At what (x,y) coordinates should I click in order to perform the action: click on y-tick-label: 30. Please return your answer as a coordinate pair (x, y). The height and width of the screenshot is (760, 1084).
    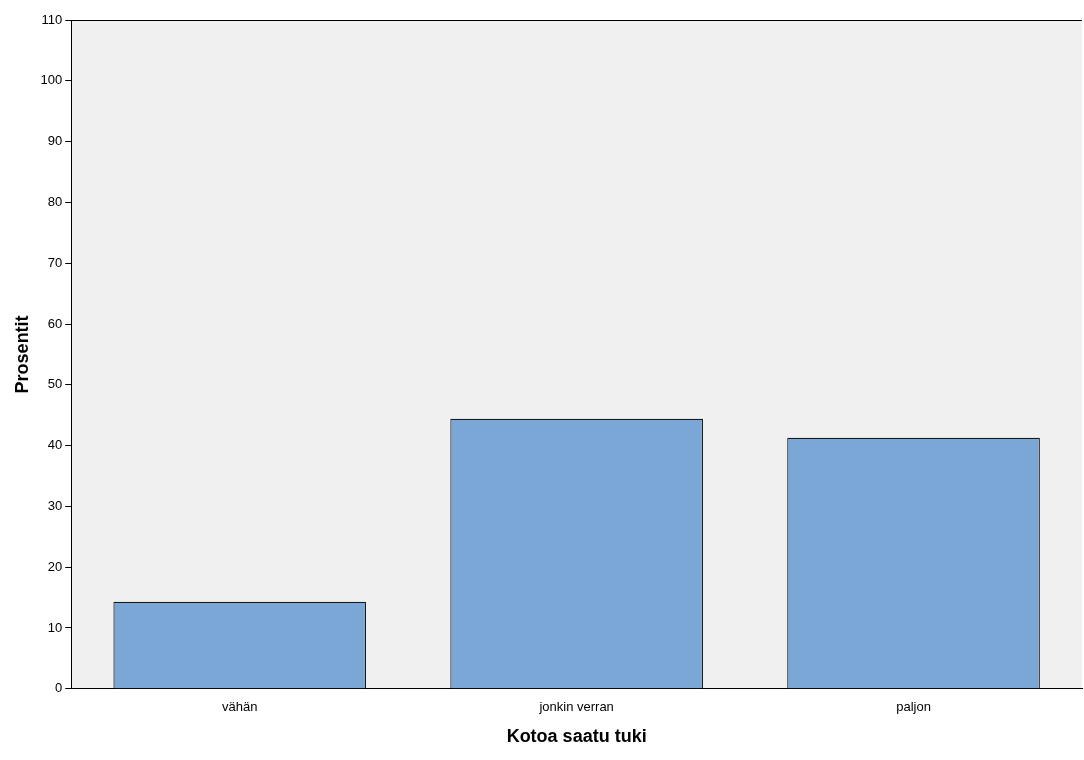
    Looking at the image, I should click on (55, 505).